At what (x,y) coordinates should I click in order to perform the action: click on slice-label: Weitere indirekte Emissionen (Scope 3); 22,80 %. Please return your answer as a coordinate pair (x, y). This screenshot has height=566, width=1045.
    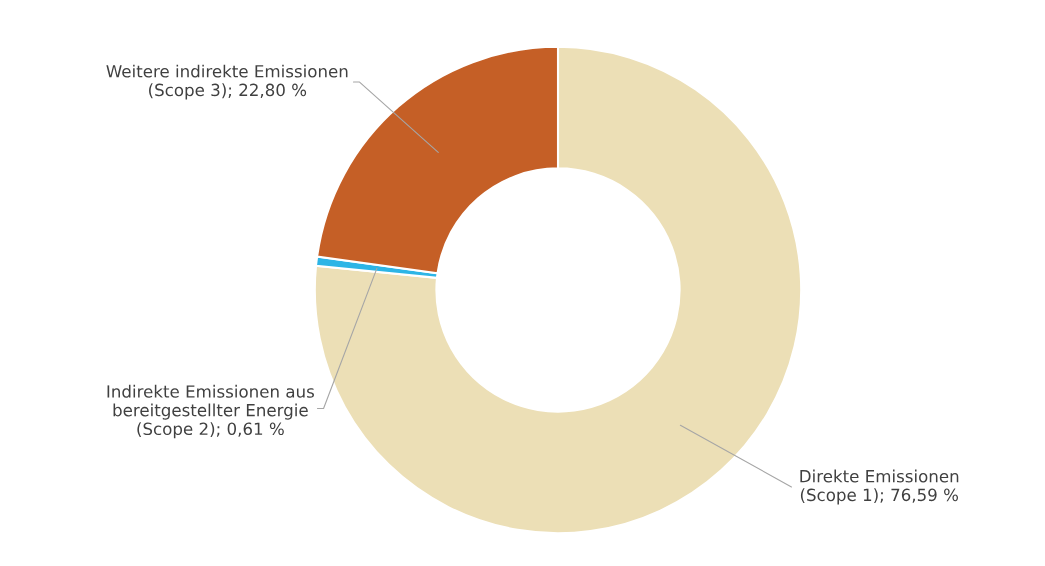
    Looking at the image, I should click on (227, 82).